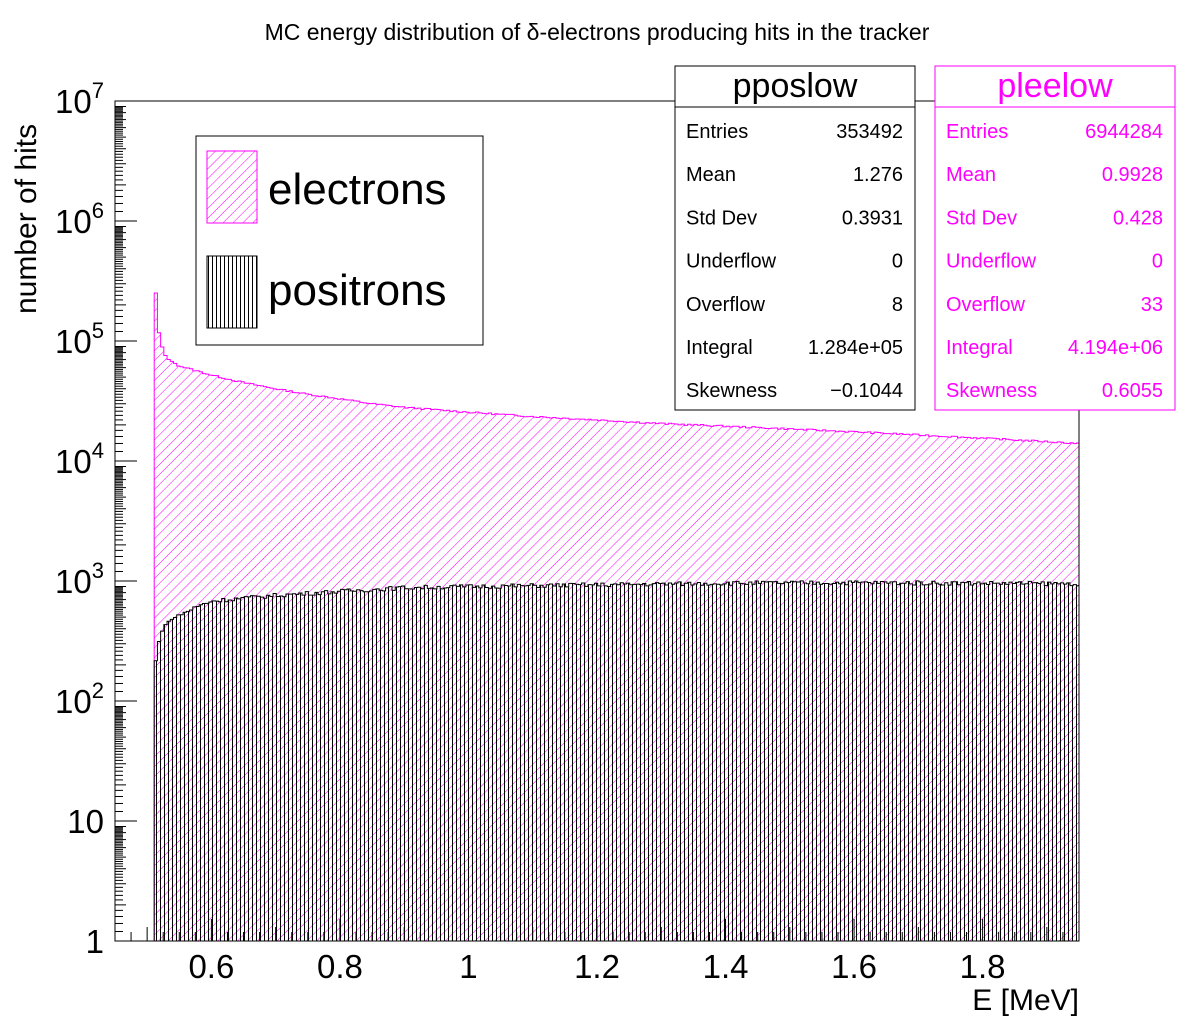 Image resolution: width=1190 pixels, height=1033 pixels. I want to click on stat-value: 0.428, so click(1138, 218).